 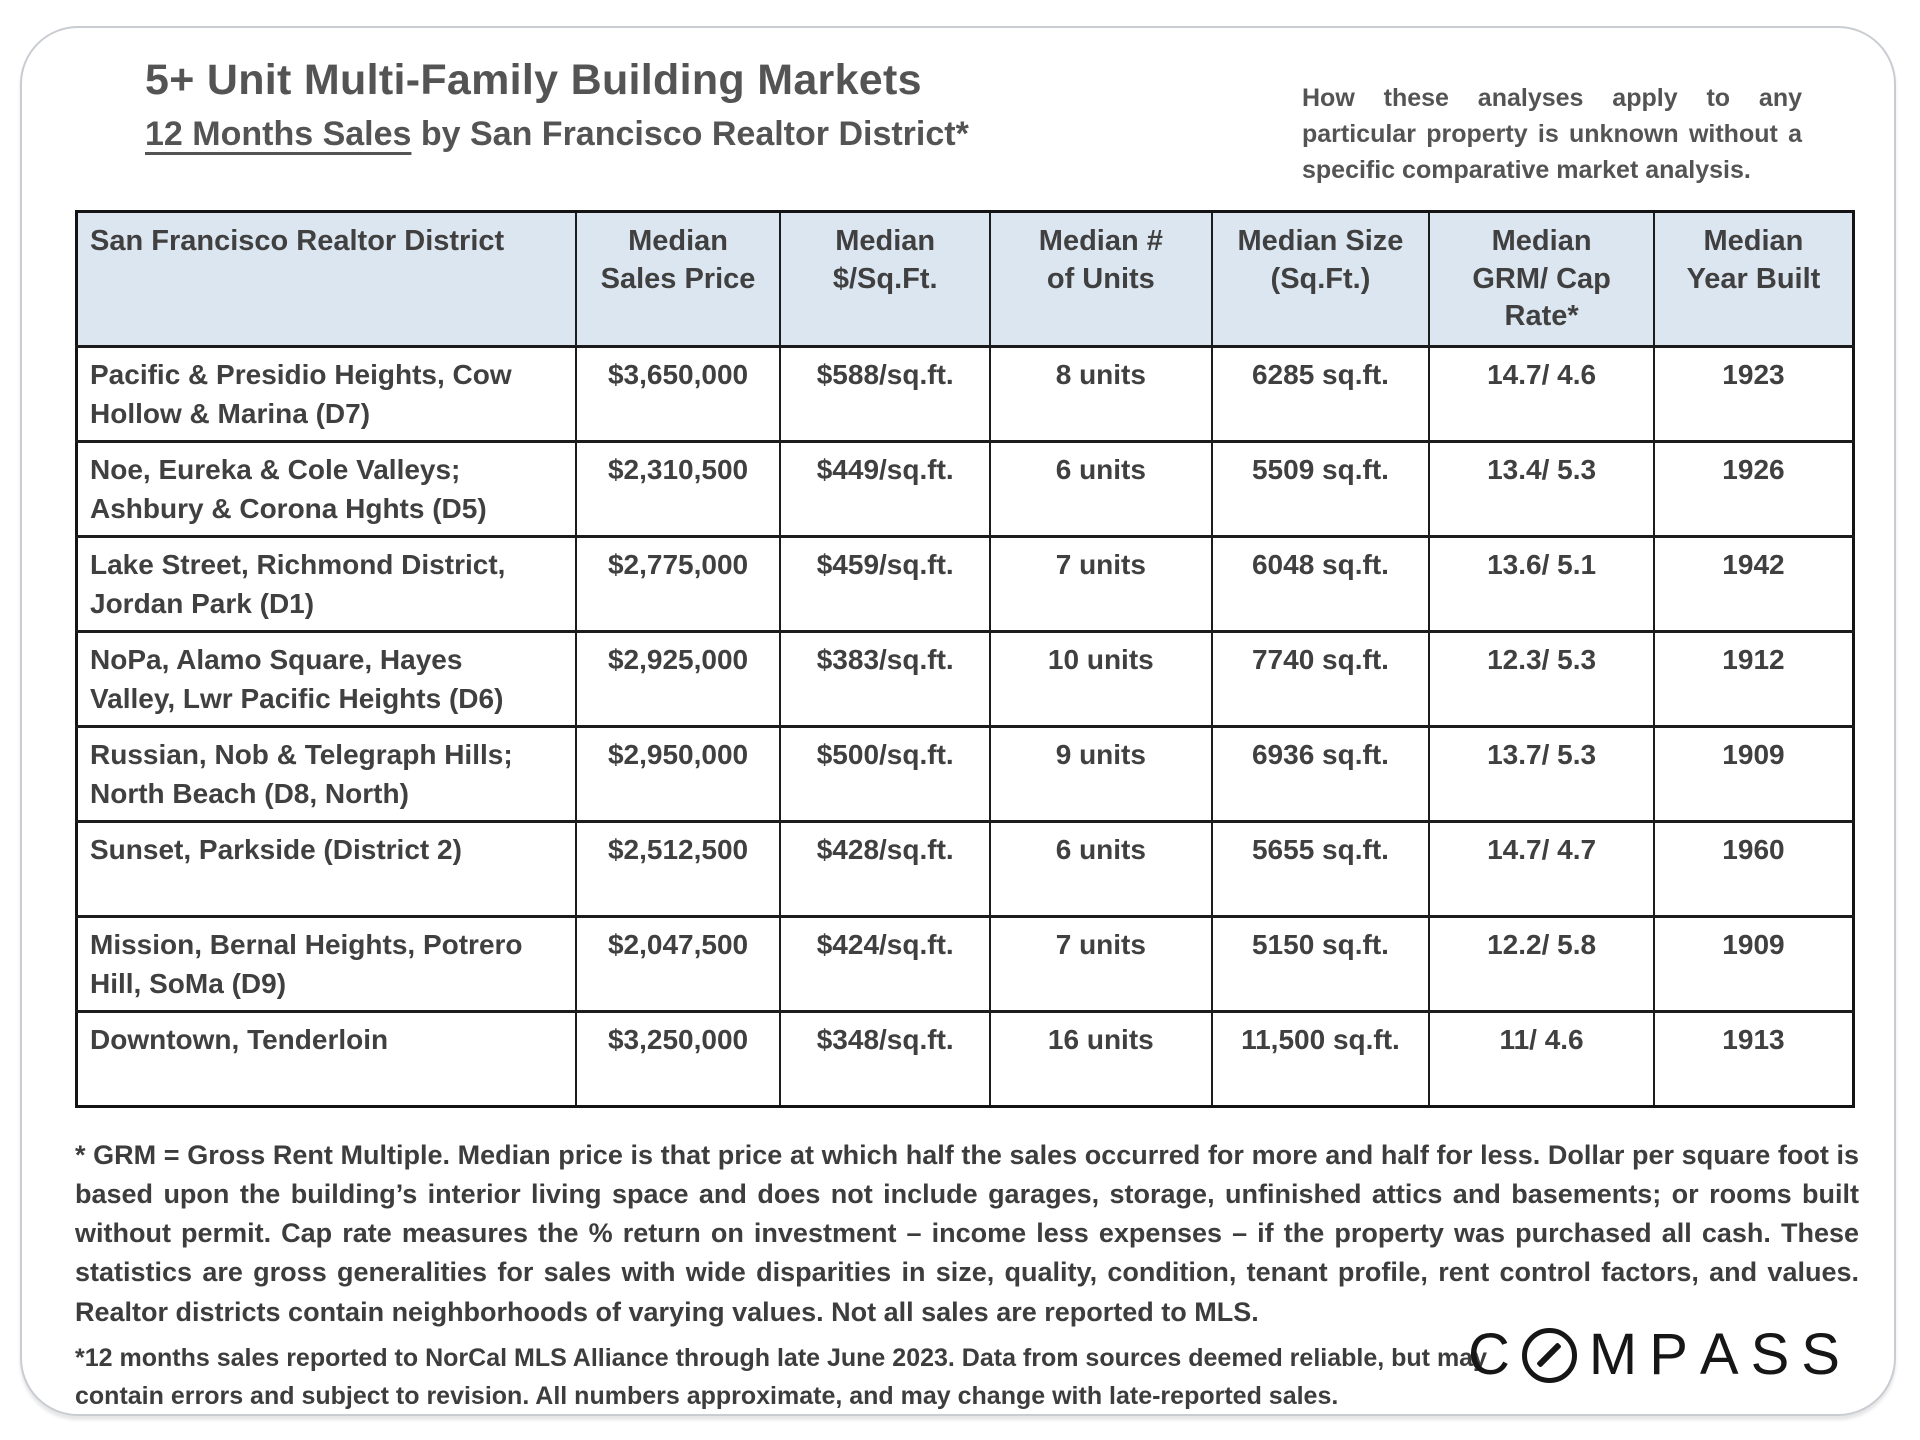 What do you see at coordinates (1320, 964) in the screenshot?
I see `cell-median-size: 5150 sq.ft.` at bounding box center [1320, 964].